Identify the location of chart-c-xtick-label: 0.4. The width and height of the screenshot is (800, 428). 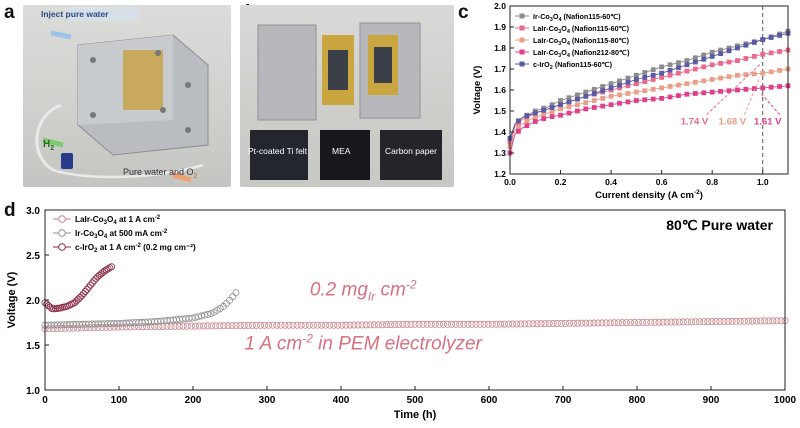
(611, 182).